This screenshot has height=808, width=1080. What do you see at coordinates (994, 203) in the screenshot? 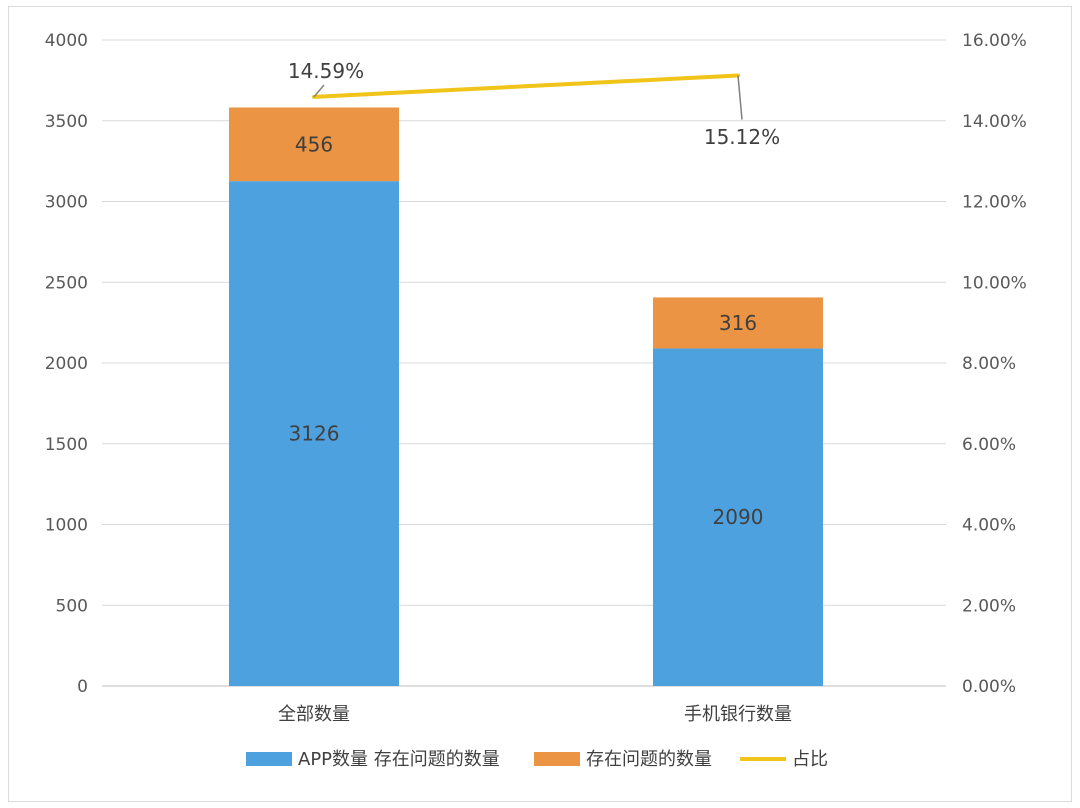
I see `y2-tick-label: 12.00%` at bounding box center [994, 203].